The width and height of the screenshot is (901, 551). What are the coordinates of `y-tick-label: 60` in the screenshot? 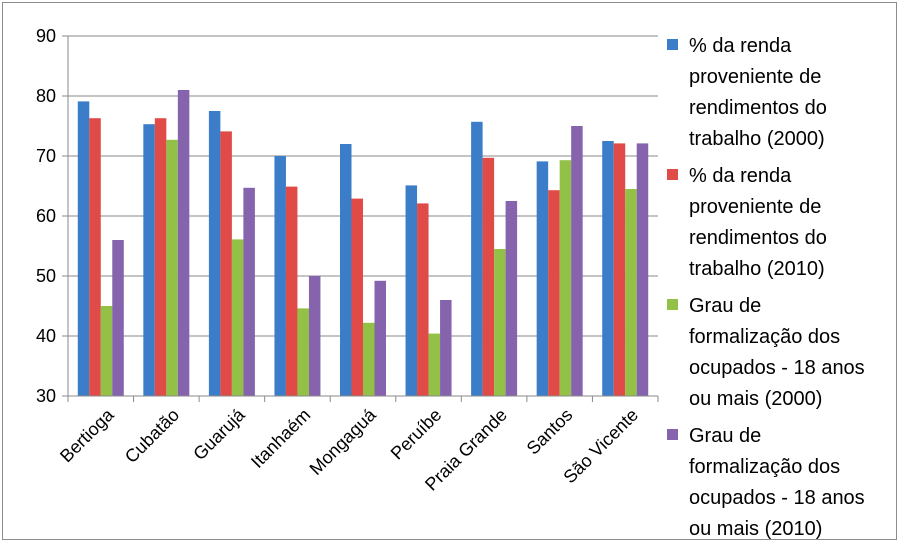 It's located at (46, 216).